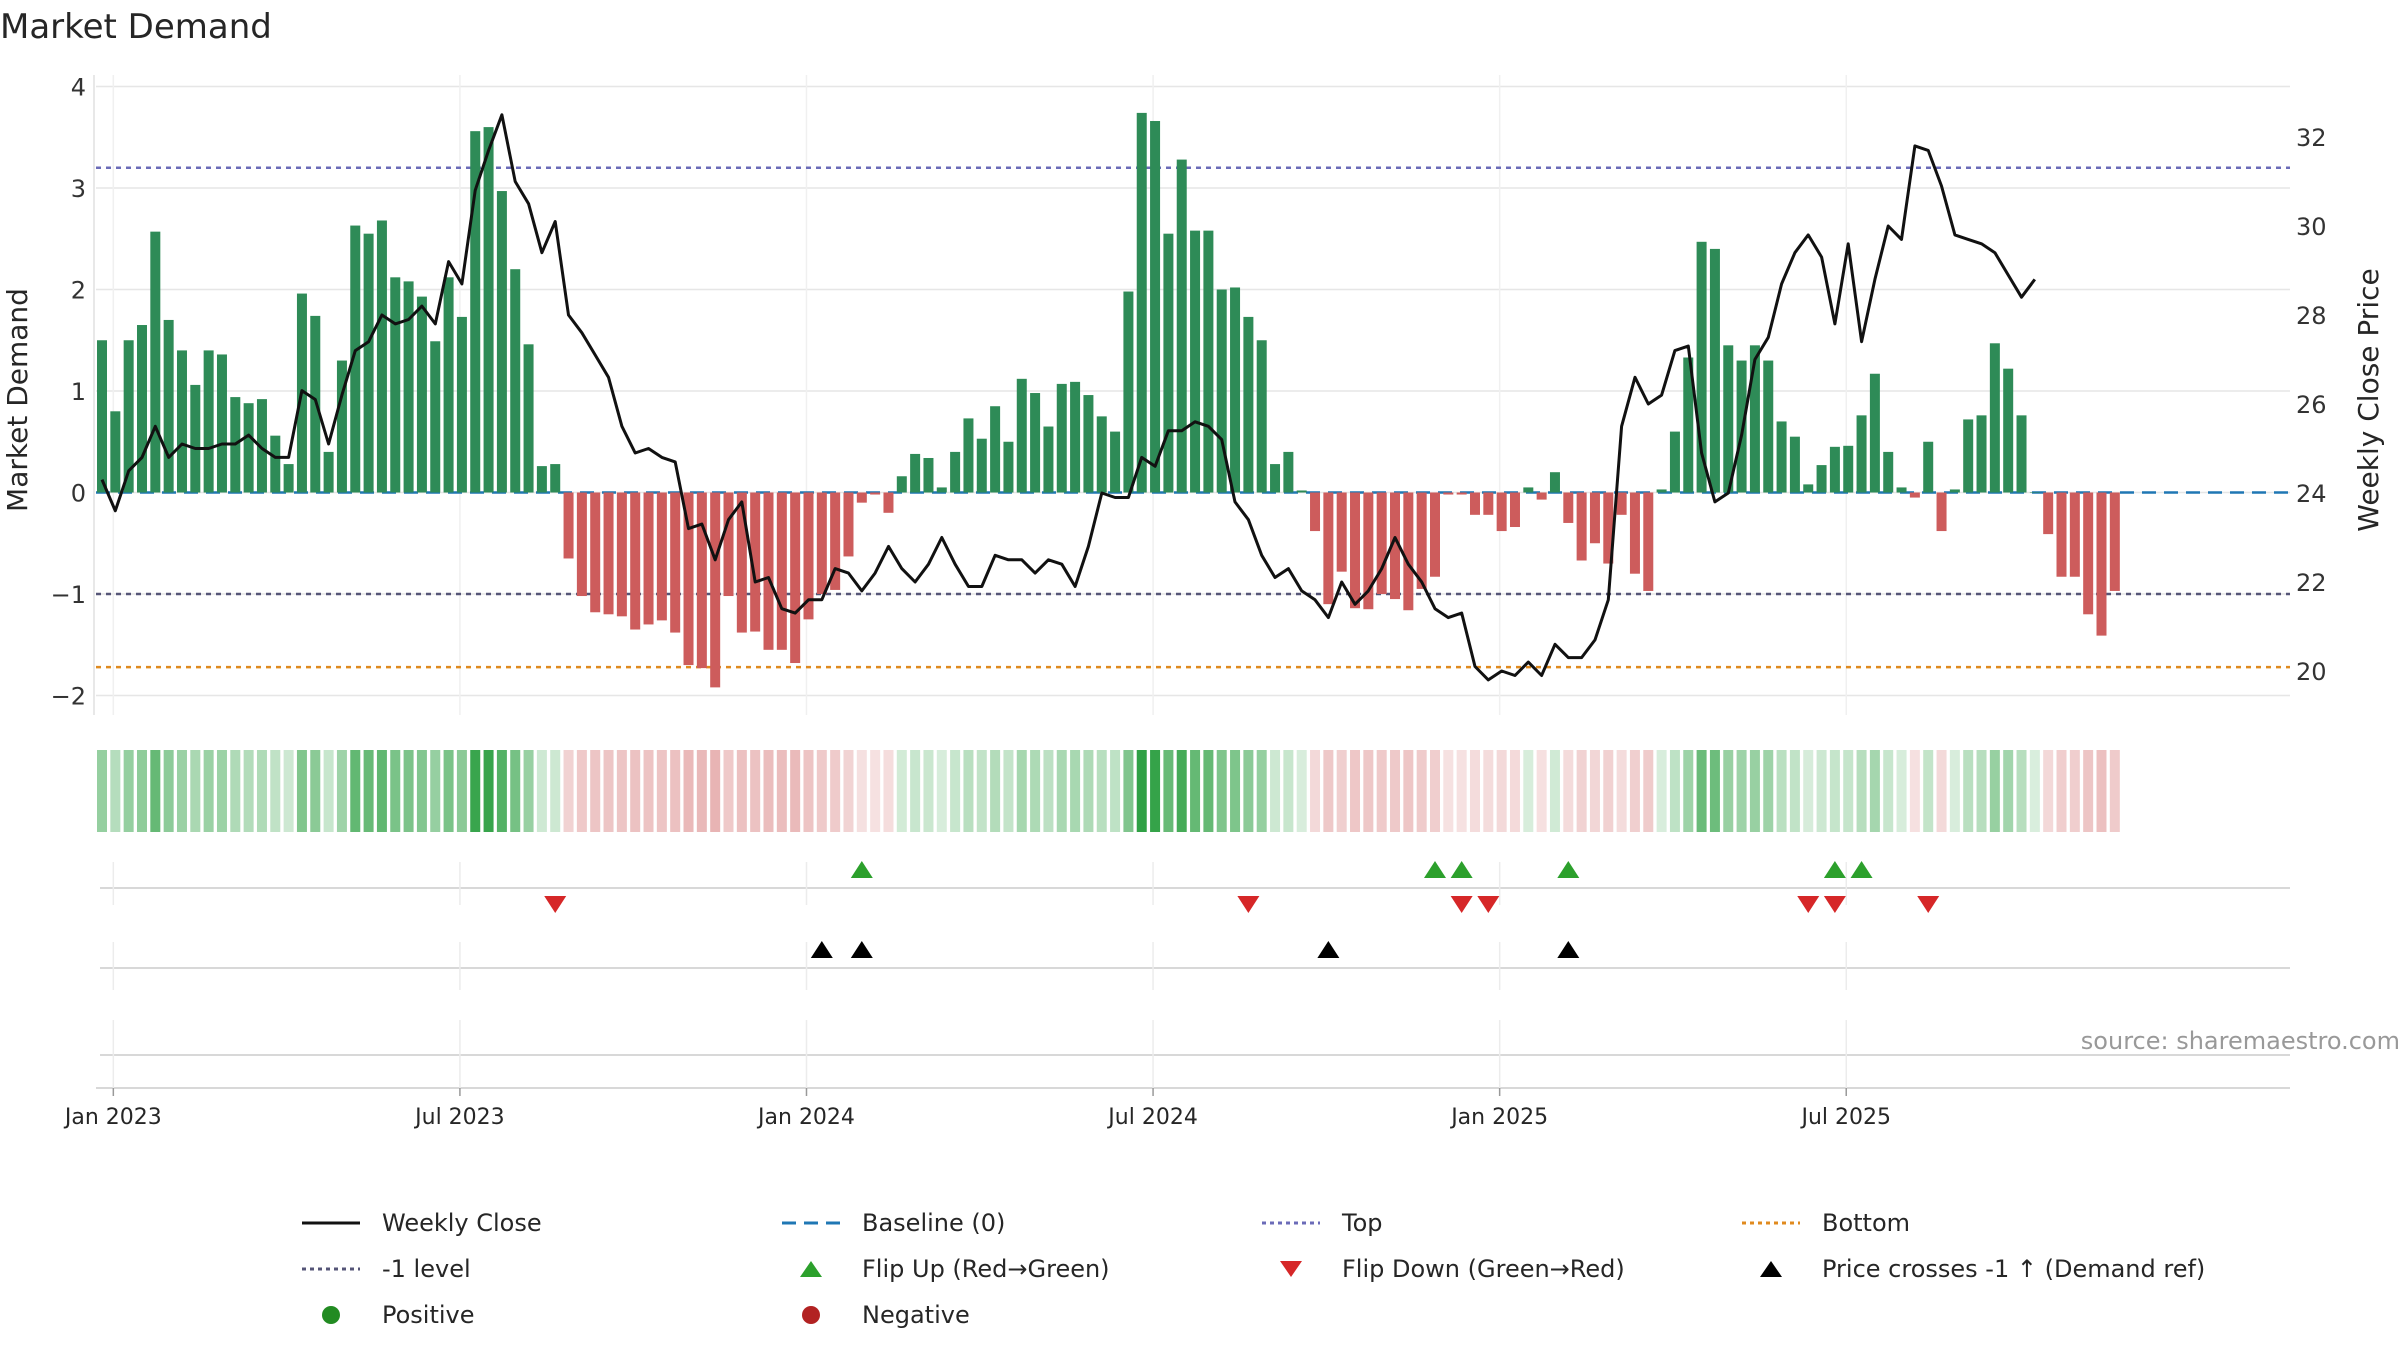  What do you see at coordinates (136, 27) in the screenshot?
I see `chart-title: Market Demand` at bounding box center [136, 27].